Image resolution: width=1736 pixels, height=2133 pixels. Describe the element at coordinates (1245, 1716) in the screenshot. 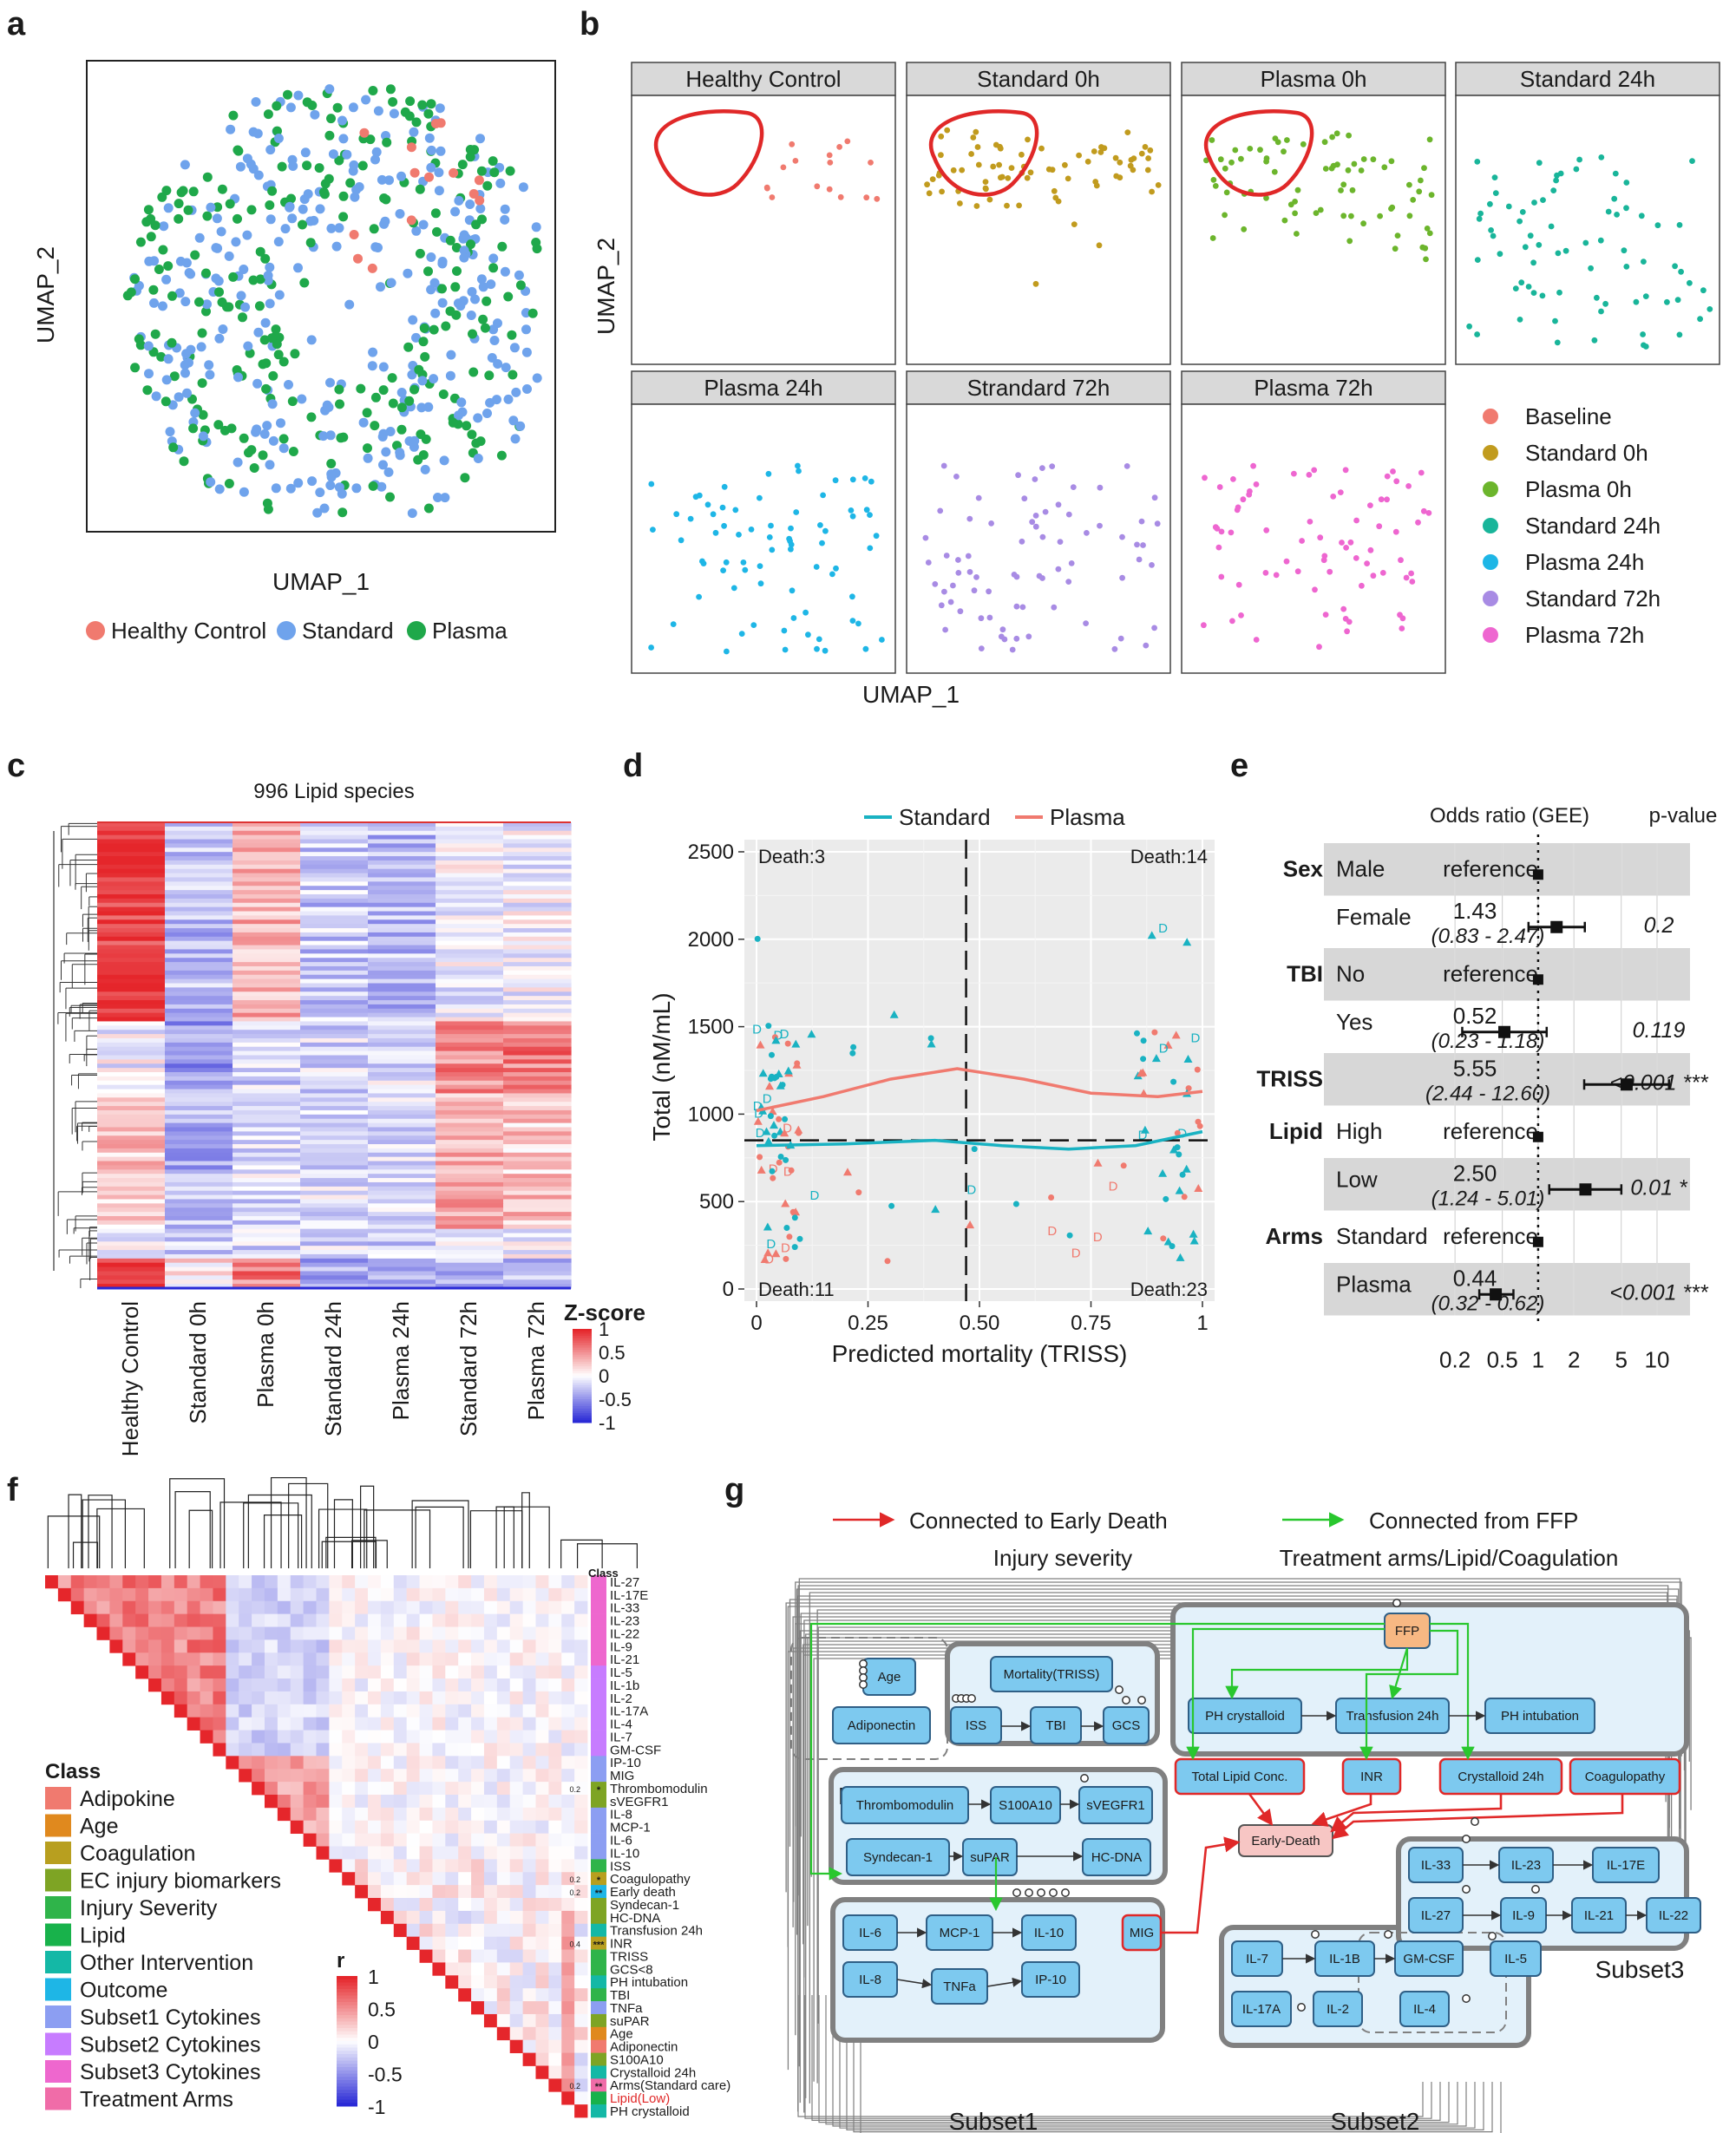

I see `network-node-label: PH crystalloid` at that location.